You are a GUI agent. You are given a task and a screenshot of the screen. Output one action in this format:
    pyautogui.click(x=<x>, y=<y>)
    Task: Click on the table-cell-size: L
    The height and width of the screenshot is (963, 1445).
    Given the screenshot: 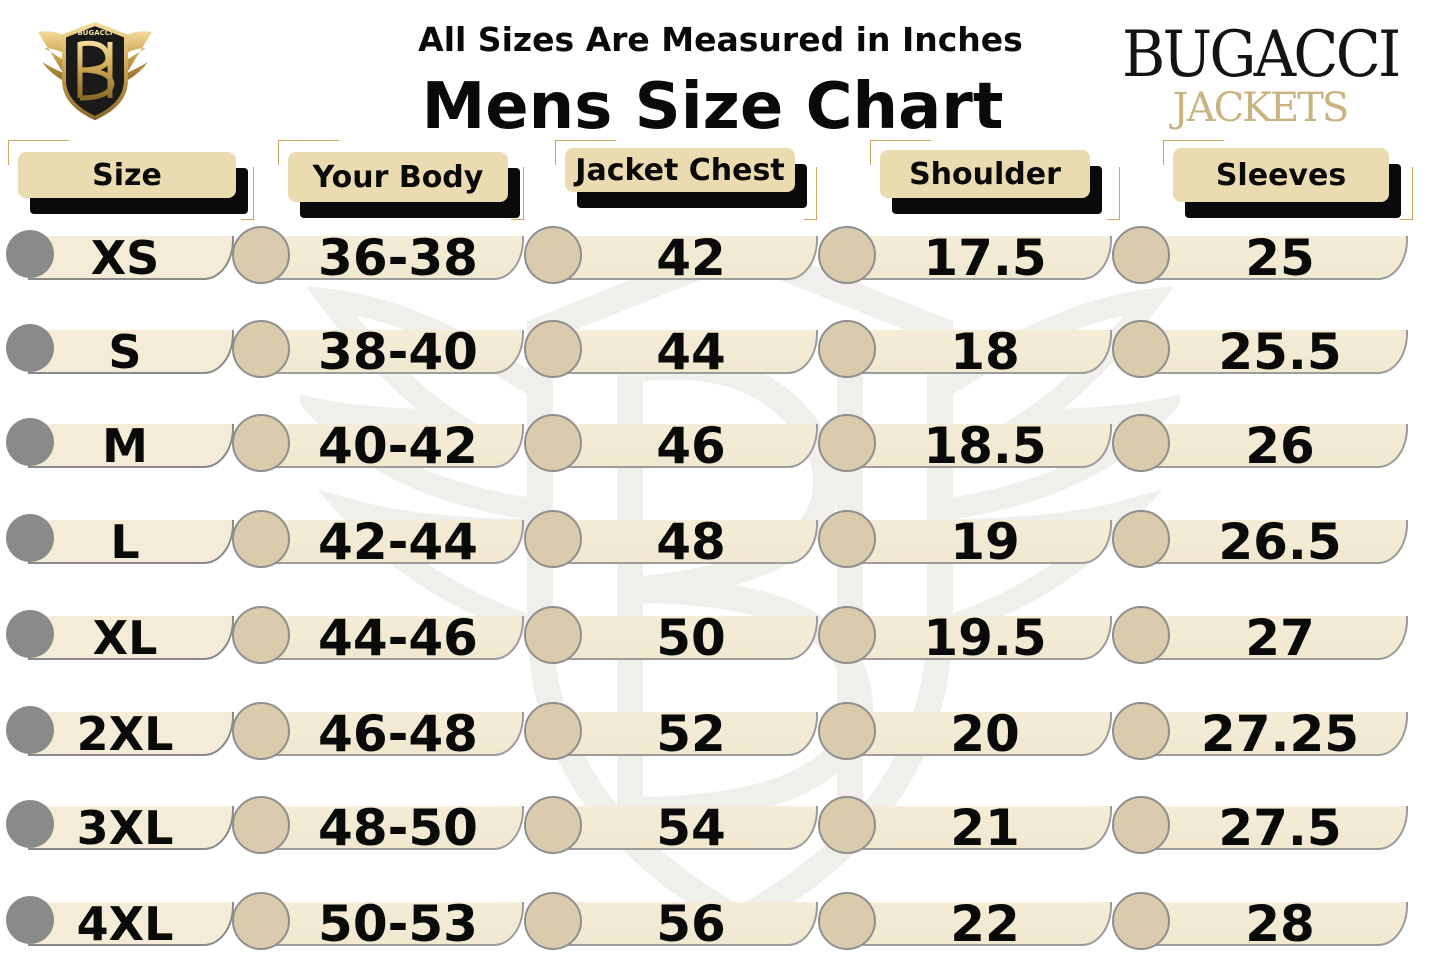 What is the action you would take?
    pyautogui.click(x=120, y=539)
    